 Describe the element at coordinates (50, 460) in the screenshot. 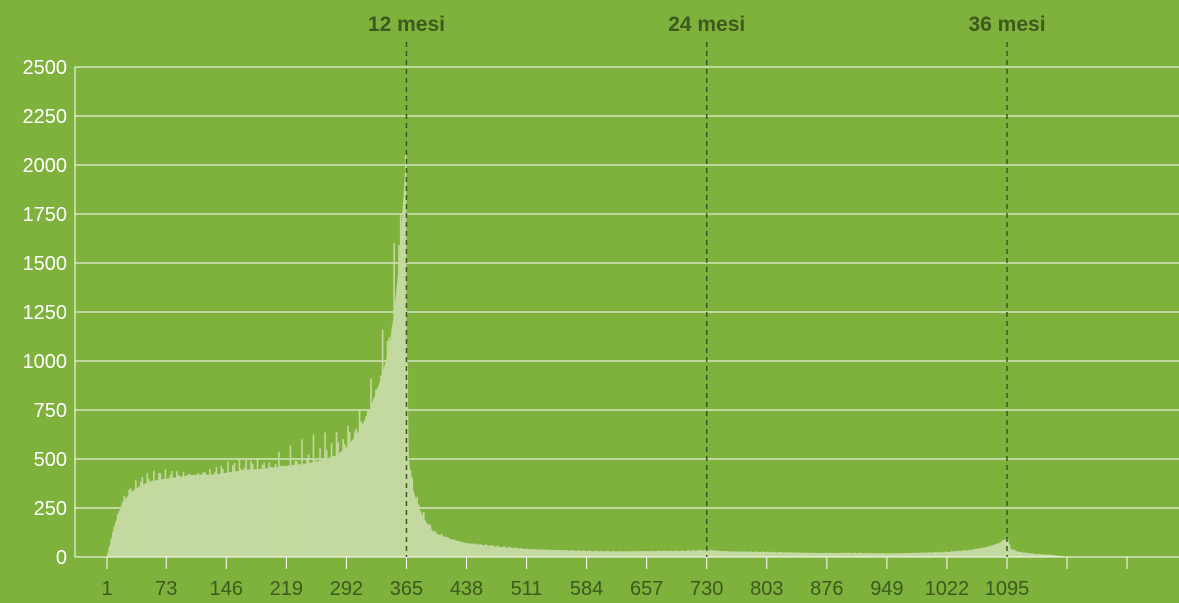

I see `y-tick-label: 500` at that location.